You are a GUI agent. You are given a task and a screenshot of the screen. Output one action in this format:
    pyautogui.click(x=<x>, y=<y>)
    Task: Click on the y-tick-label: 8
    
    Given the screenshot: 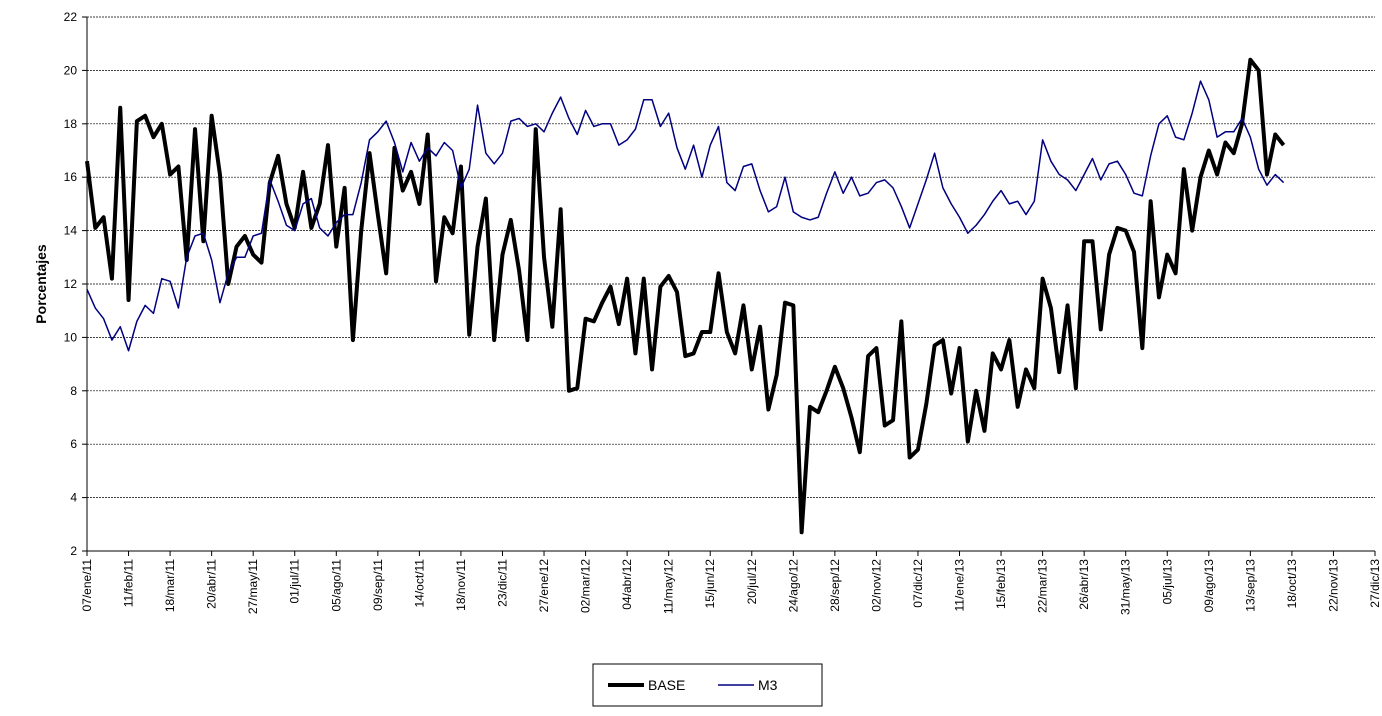 What is the action you would take?
    pyautogui.click(x=73, y=391)
    